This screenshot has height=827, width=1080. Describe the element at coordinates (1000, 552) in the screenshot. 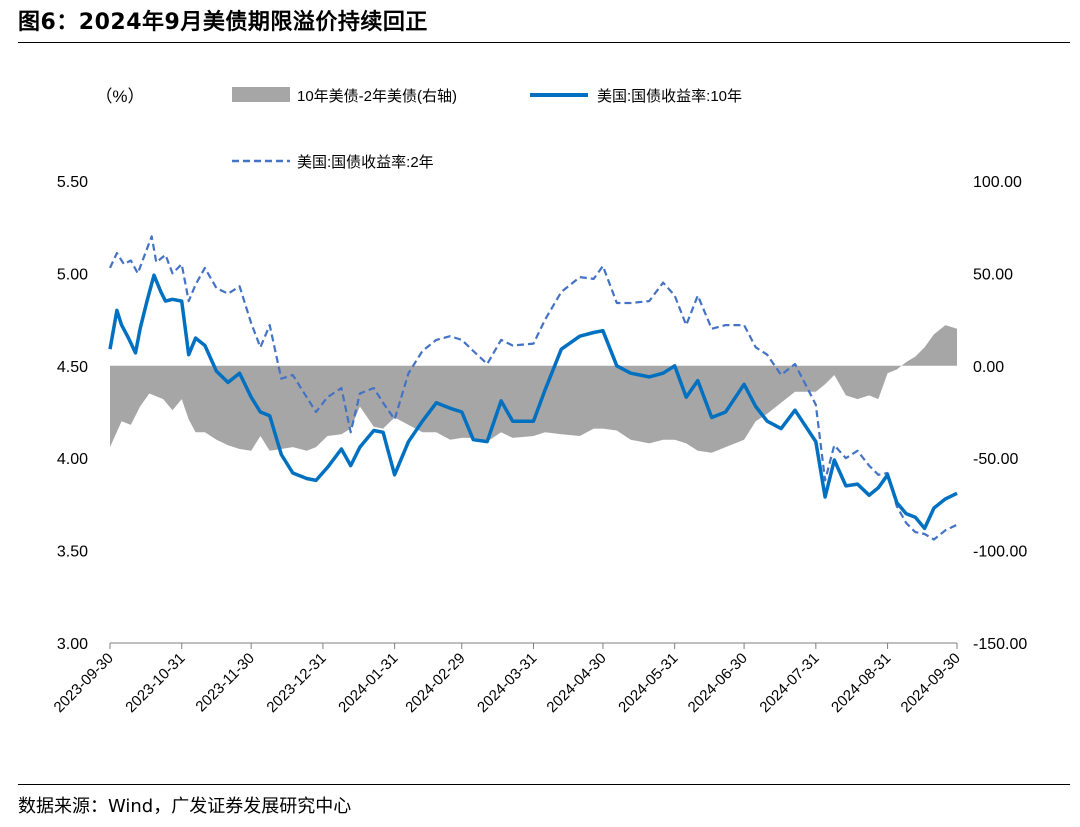

I see `right-axis-tick-label: -100.00` at that location.